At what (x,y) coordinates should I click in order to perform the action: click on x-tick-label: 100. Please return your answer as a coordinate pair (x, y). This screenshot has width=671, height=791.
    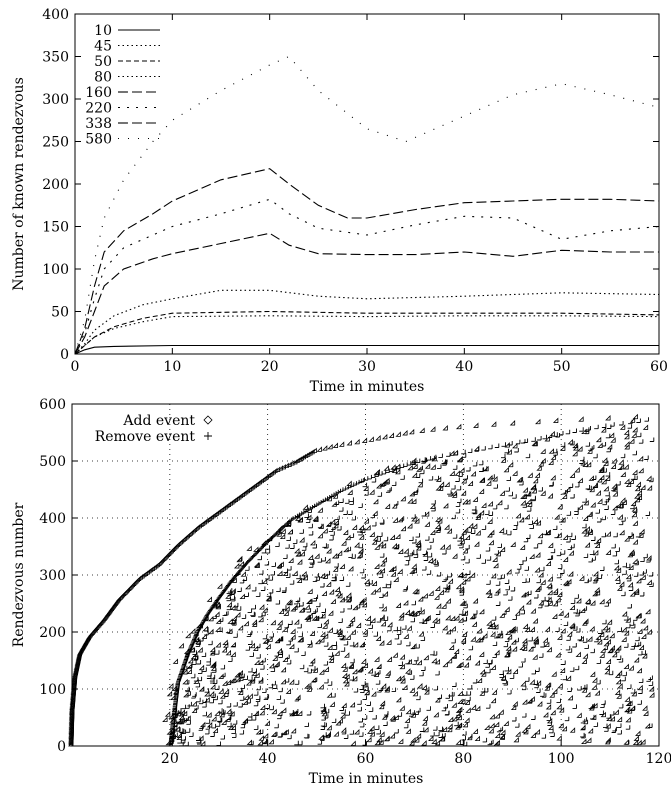
    Looking at the image, I should click on (561, 759).